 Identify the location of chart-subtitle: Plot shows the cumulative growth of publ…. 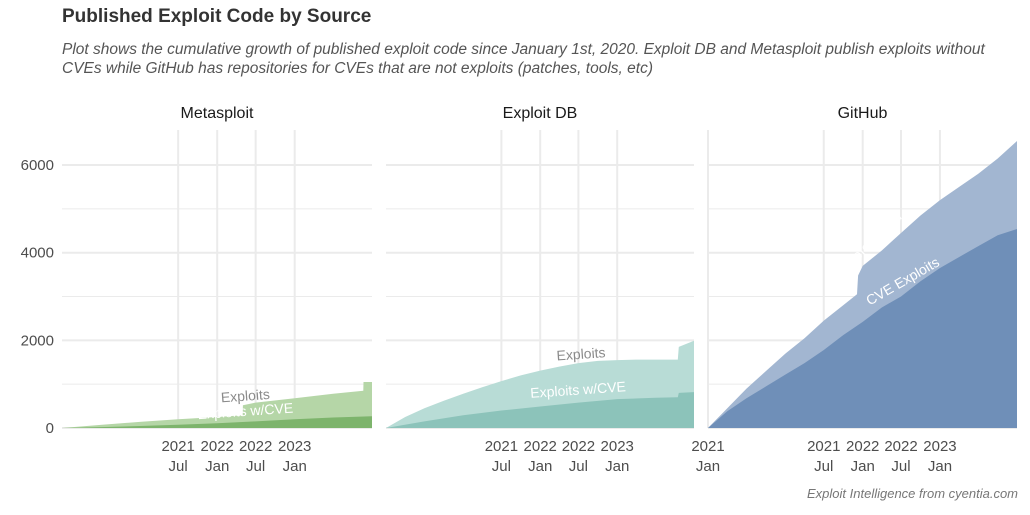
(523, 59).